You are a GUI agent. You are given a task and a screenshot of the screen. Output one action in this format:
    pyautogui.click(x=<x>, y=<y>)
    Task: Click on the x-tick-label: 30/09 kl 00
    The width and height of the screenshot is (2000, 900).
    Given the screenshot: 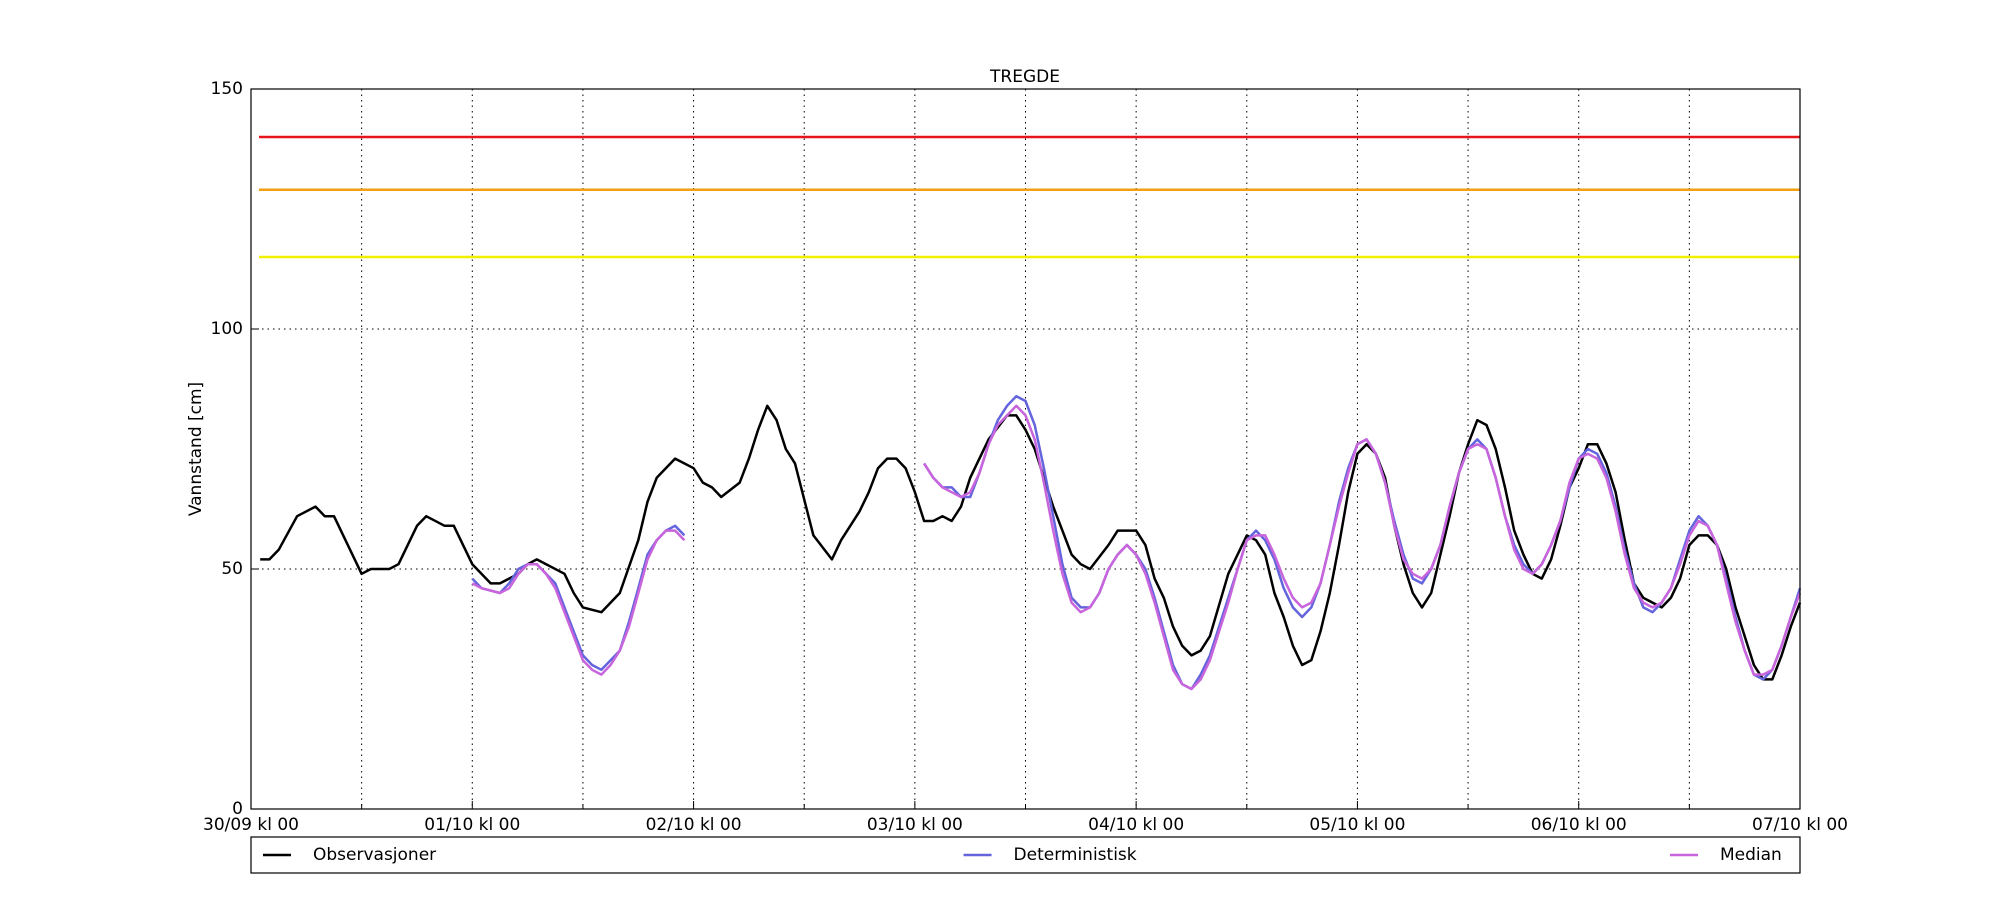 What is the action you would take?
    pyautogui.click(x=251, y=825)
    